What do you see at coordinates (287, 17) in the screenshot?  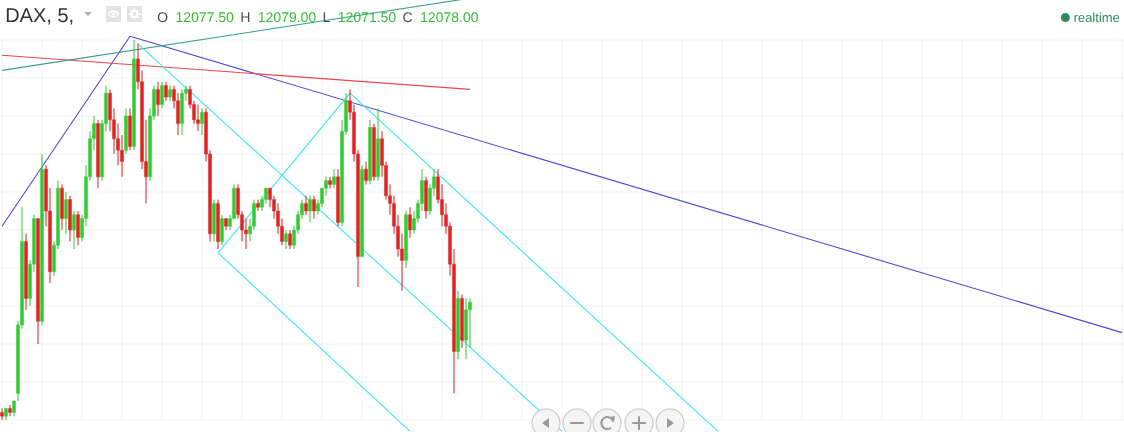 I see `text: 12079.00` at bounding box center [287, 17].